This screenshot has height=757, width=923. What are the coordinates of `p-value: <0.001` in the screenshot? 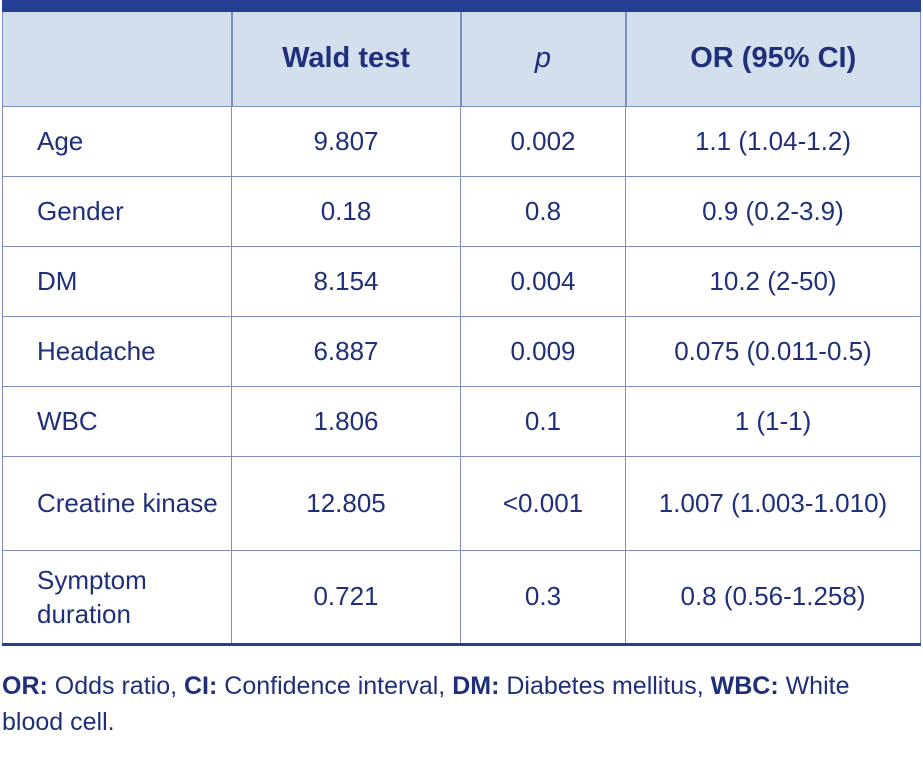 It's located at (543, 502).